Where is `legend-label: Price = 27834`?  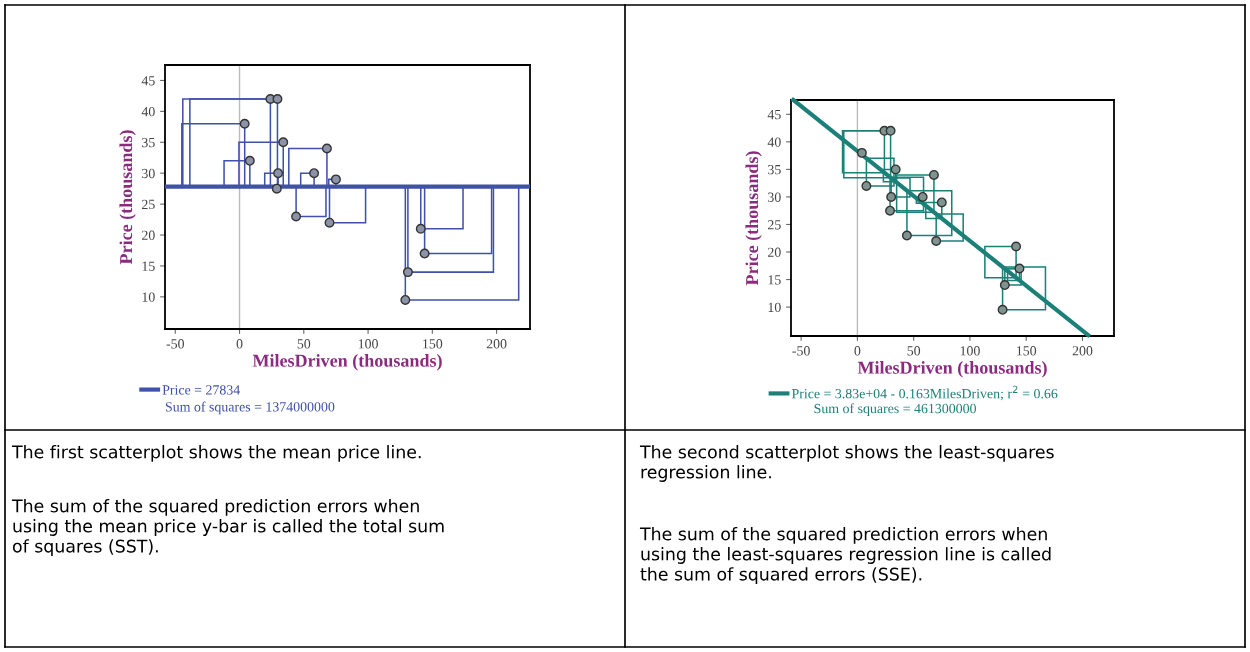 legend-label: Price = 27834 is located at coordinates (201, 390).